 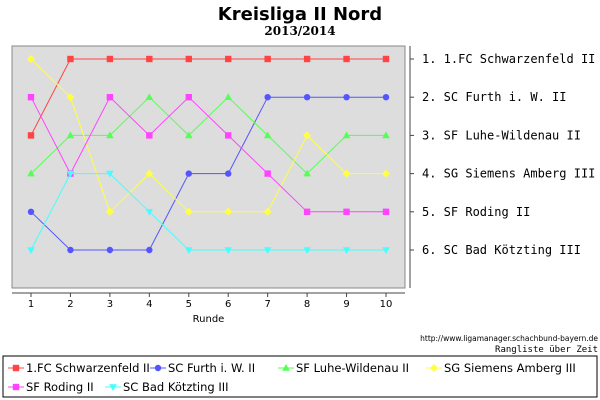 What do you see at coordinates (510, 368) in the screenshot?
I see `legend-label: SG Siemens Amberg III` at bounding box center [510, 368].